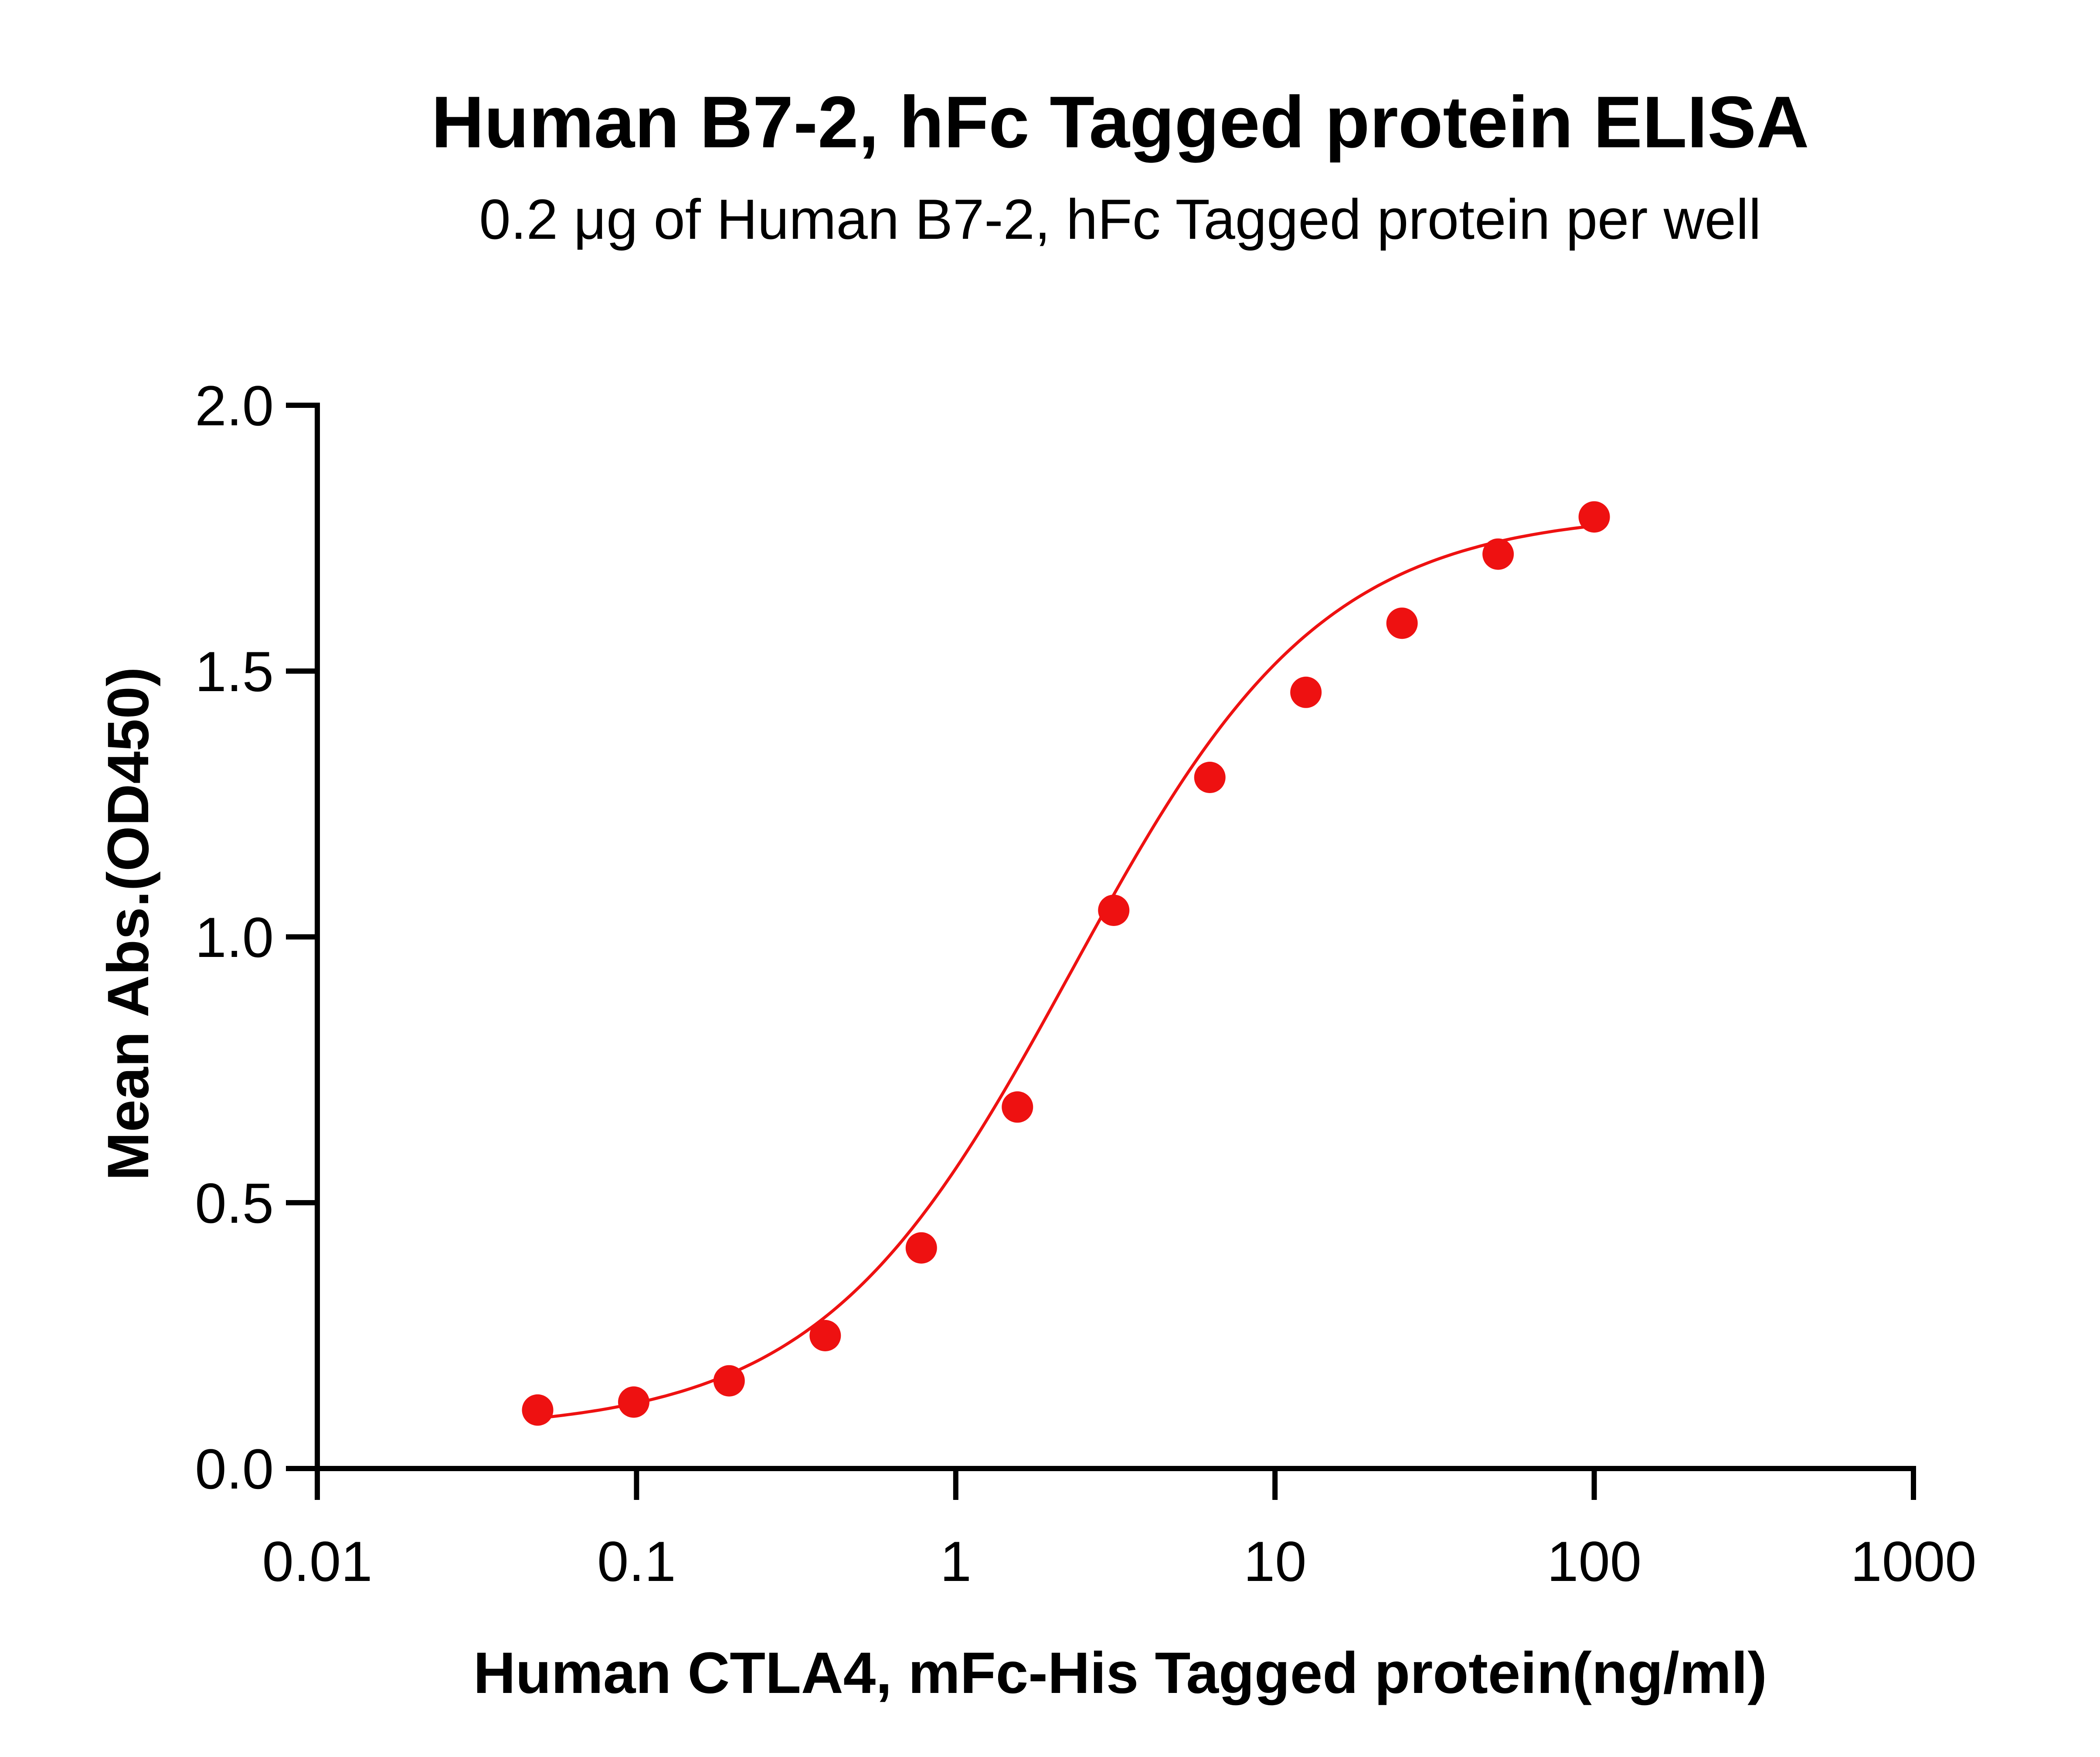  What do you see at coordinates (1276, 1562) in the screenshot?
I see `x-tick-label: 10` at bounding box center [1276, 1562].